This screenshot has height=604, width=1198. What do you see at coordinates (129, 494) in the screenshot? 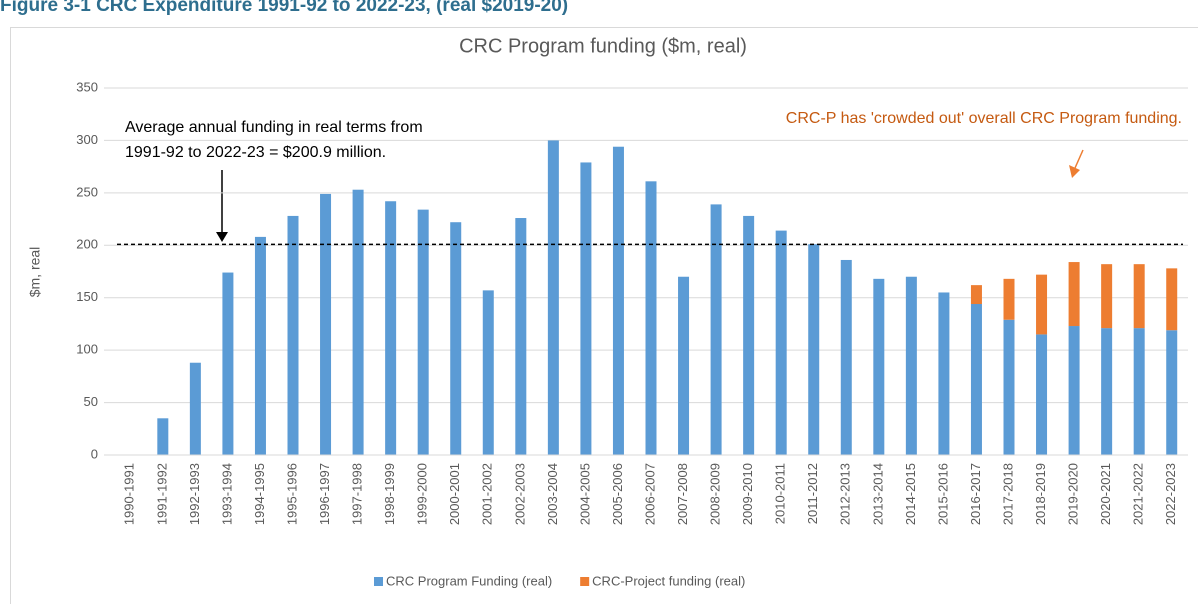
I see `x-tick-label: 1990-1991` at bounding box center [129, 494].